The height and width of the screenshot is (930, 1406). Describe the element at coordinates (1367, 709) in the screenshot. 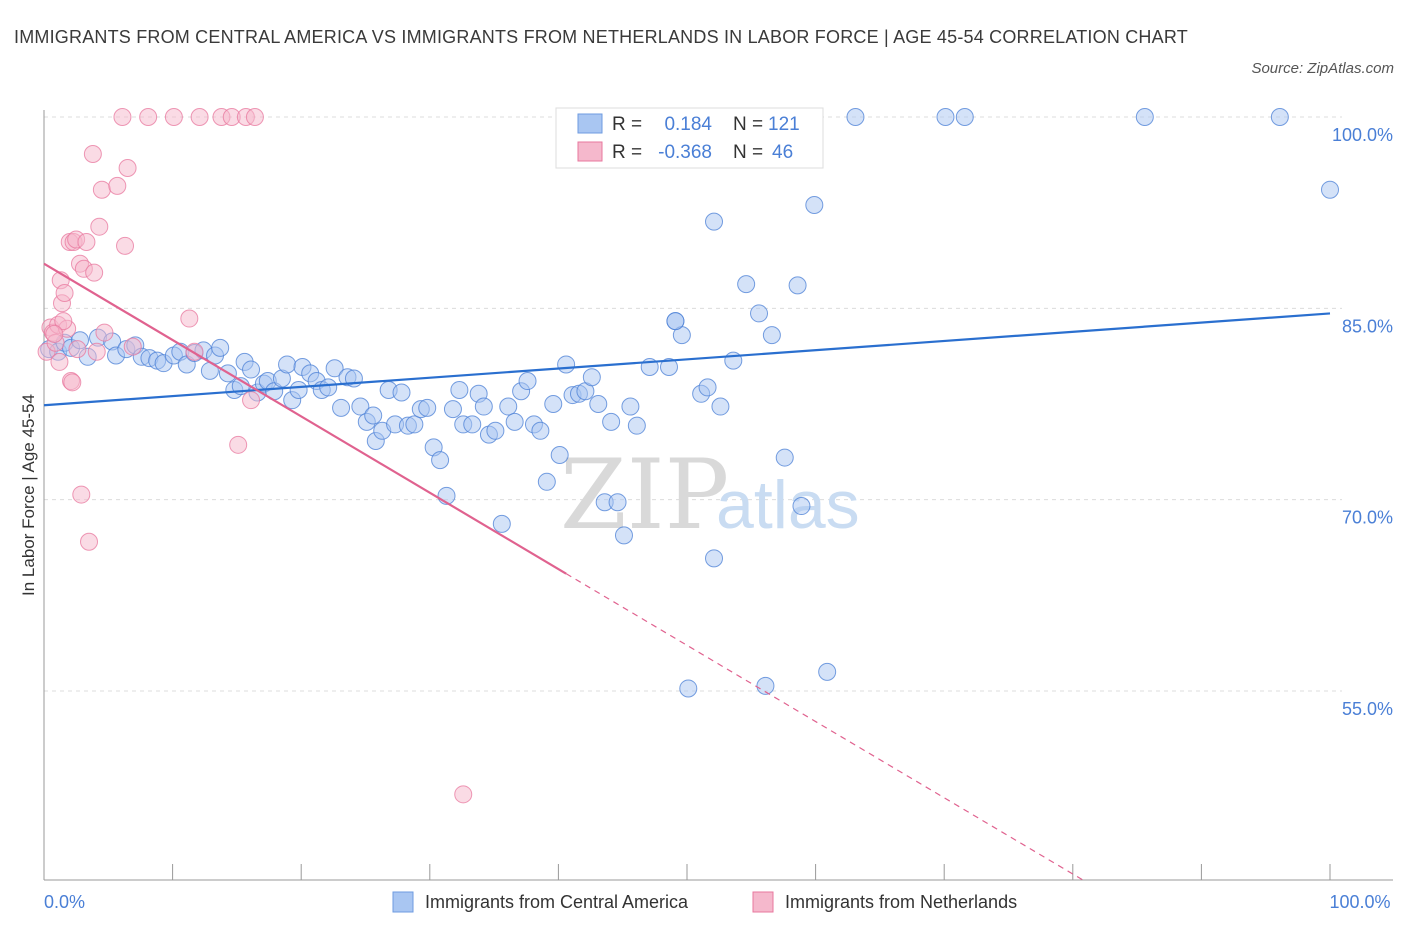

I see `y-tick-label-3: 55.0%` at that location.